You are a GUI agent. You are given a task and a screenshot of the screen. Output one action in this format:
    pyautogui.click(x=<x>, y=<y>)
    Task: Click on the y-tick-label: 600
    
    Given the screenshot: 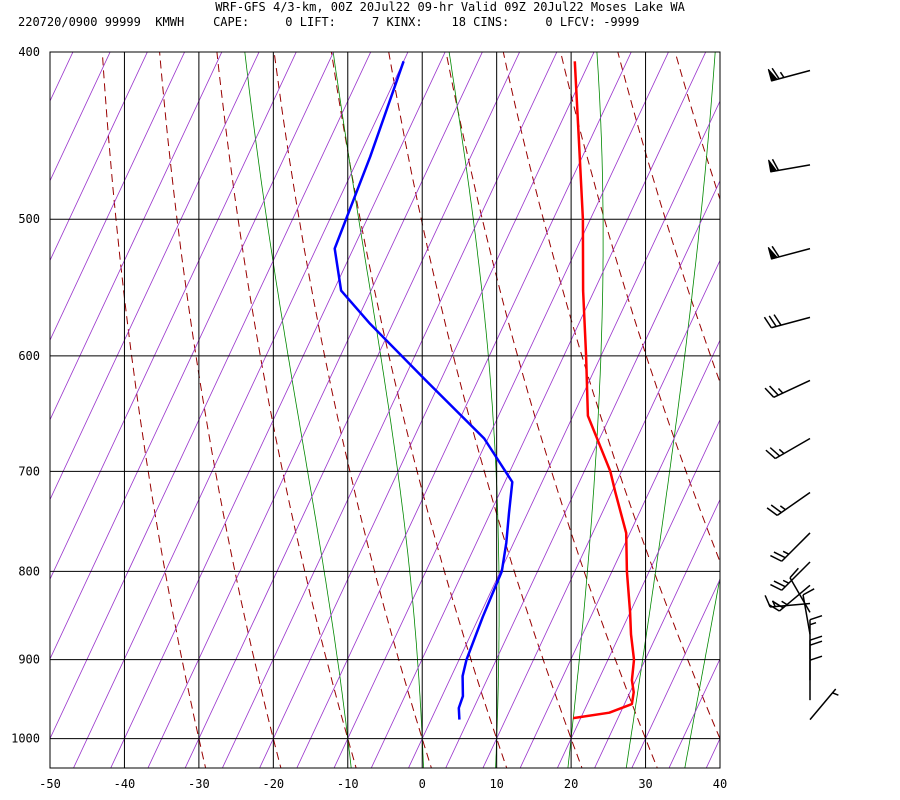 What is the action you would take?
    pyautogui.click(x=29, y=356)
    